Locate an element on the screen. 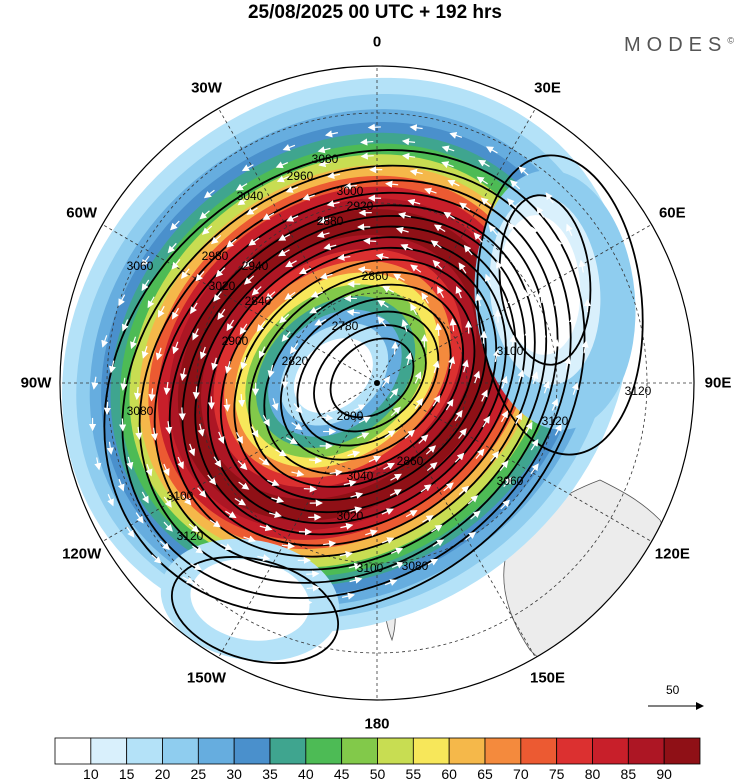 The width and height of the screenshot is (750, 782). contour-label: 3060 is located at coordinates (140, 266).